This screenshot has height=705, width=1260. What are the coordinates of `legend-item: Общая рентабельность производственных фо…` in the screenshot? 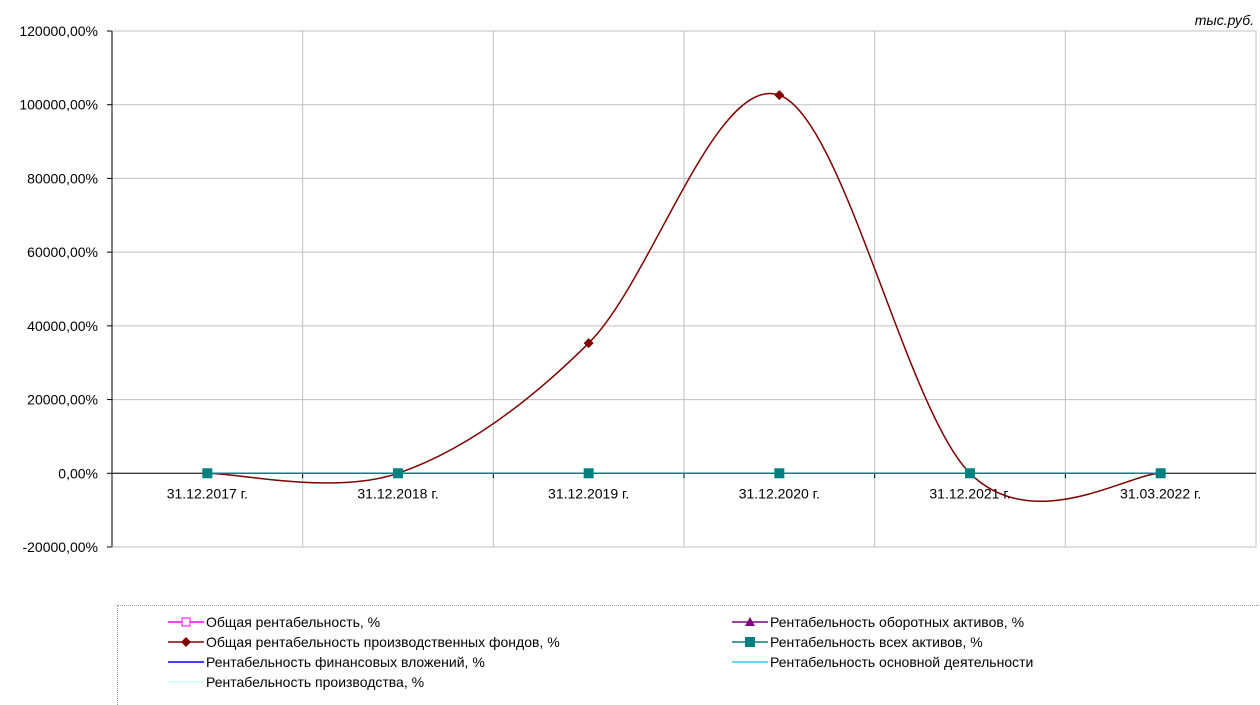 It's located at (364, 642).